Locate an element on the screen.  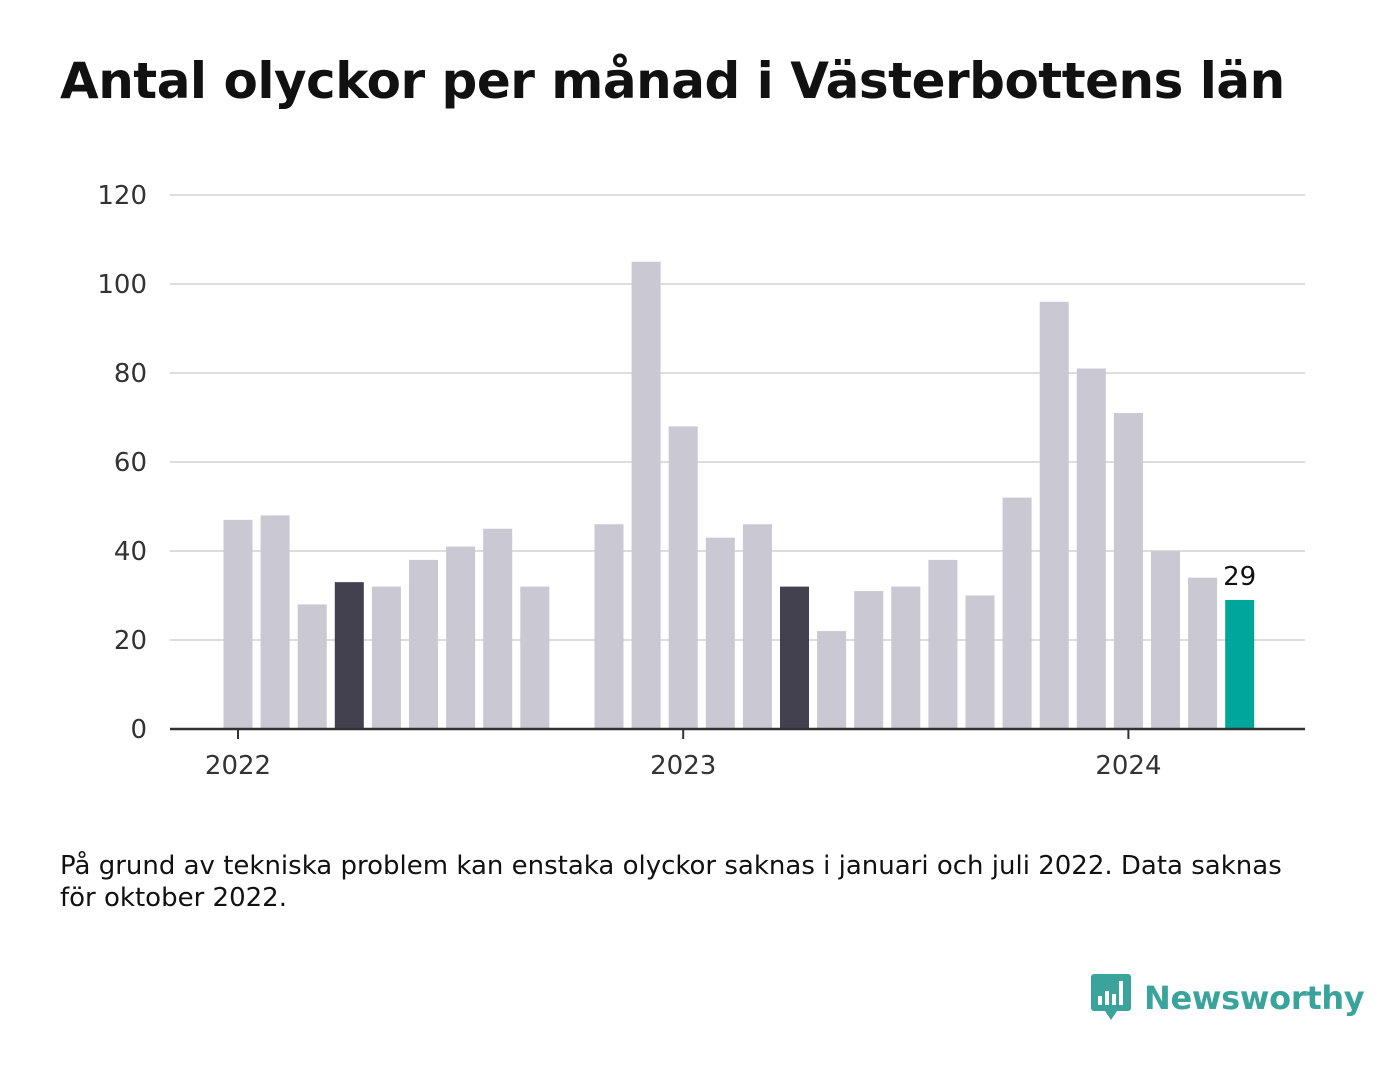
y-tick-label: 0 is located at coordinates (138, 730).